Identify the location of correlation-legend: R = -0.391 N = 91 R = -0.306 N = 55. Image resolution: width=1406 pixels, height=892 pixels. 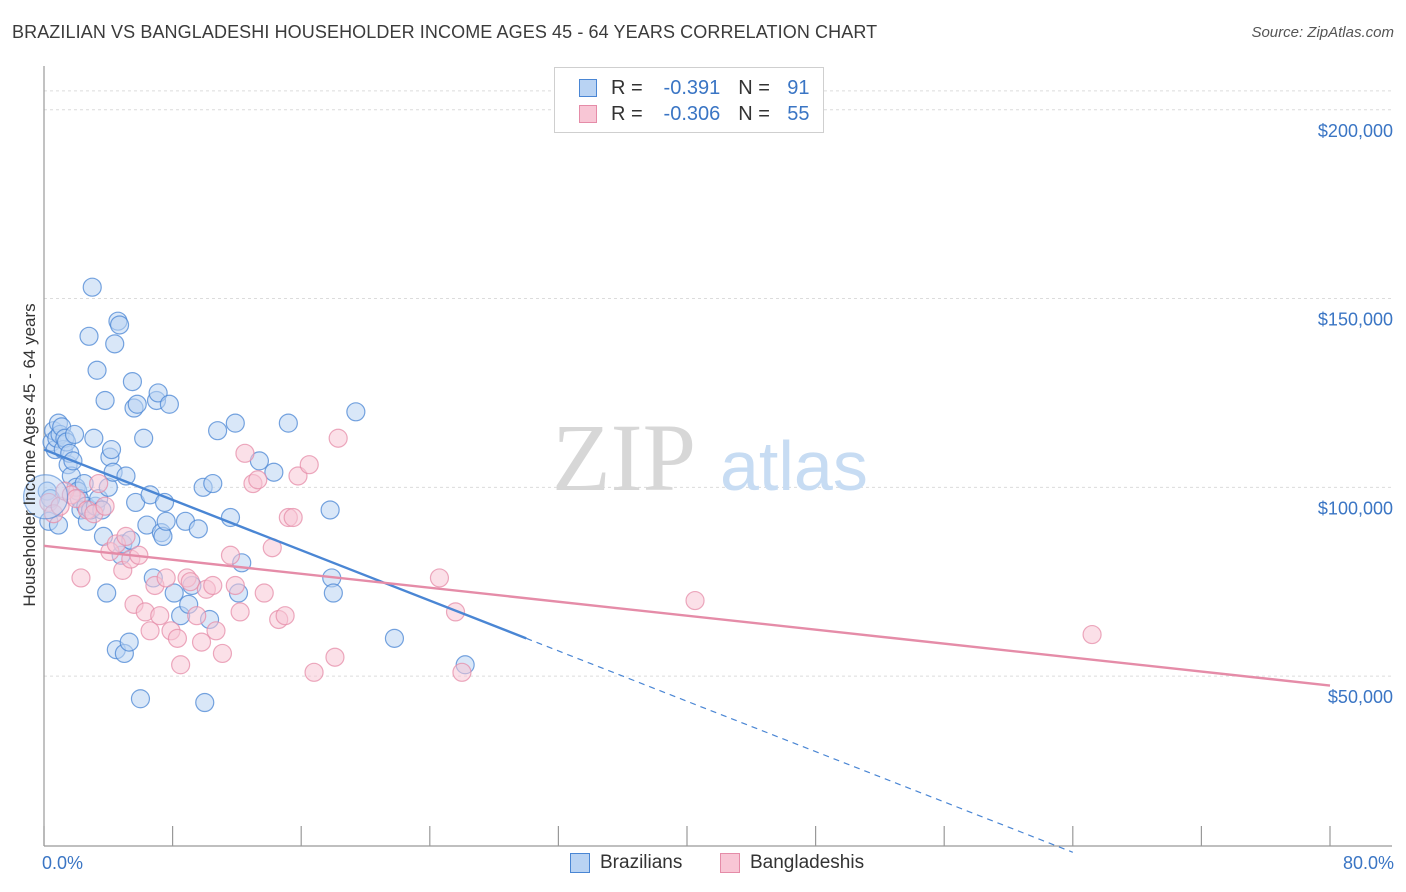
(689, 100).